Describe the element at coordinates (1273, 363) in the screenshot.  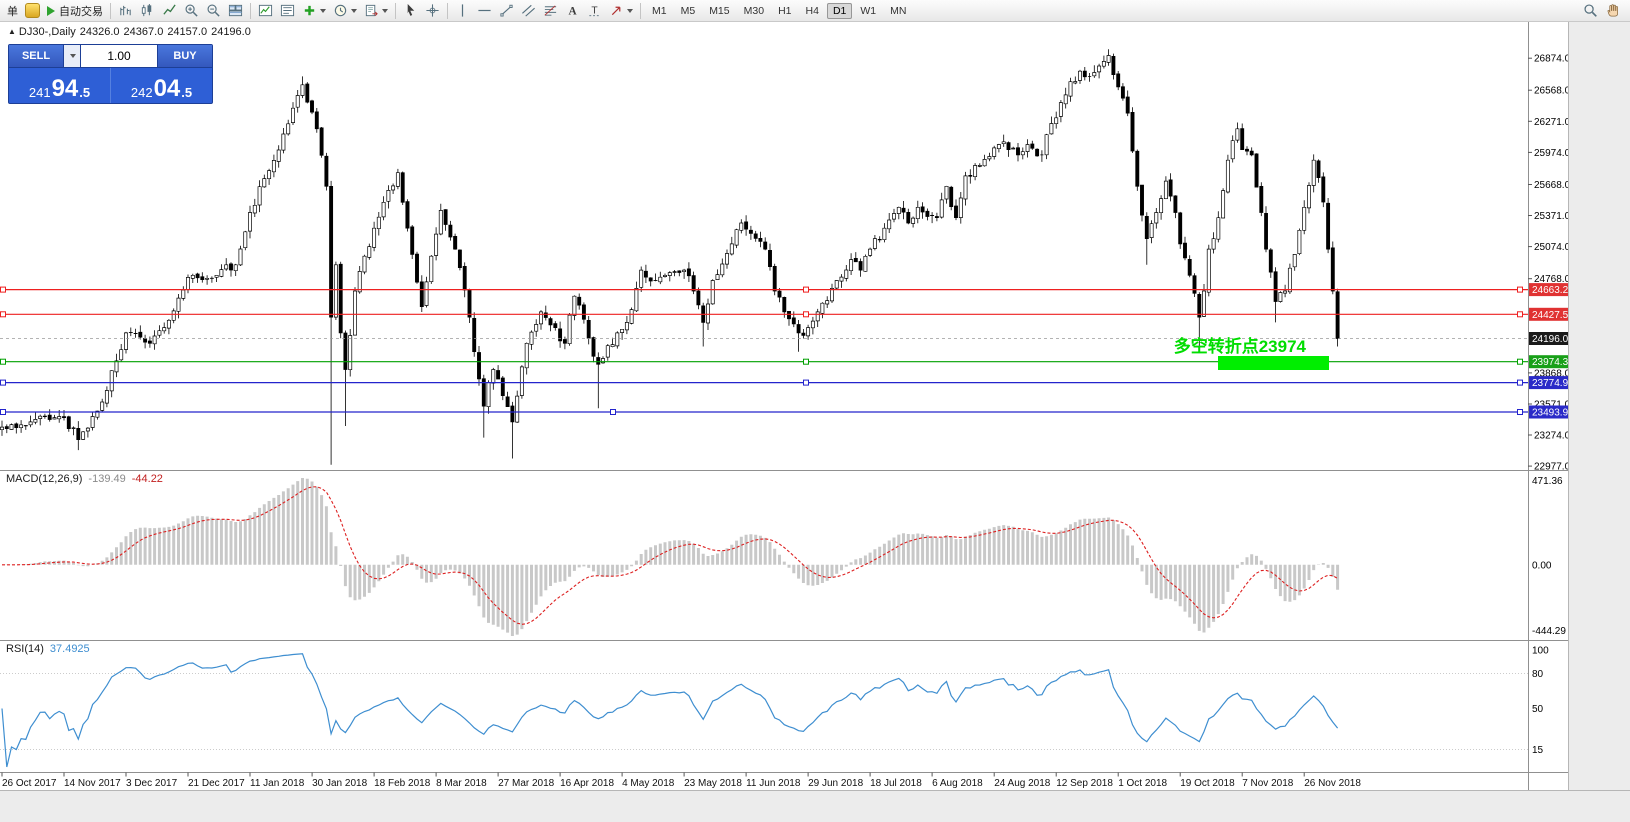
I see `annotation-highlight-bar` at that location.